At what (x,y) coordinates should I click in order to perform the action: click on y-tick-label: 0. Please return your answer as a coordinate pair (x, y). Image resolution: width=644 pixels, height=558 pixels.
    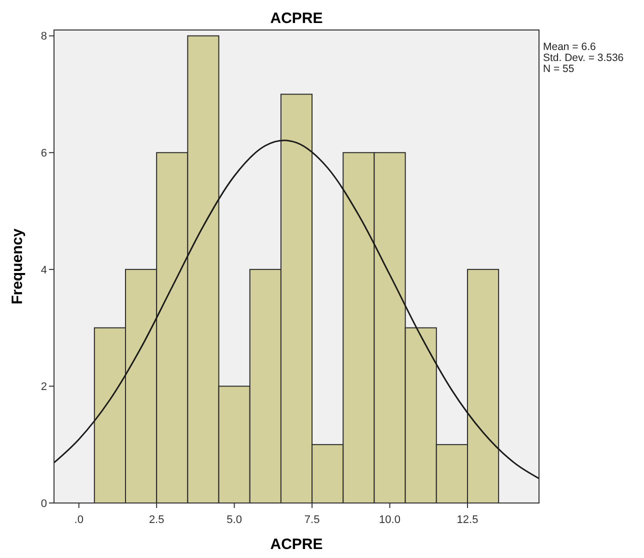
    Looking at the image, I should click on (43, 504).